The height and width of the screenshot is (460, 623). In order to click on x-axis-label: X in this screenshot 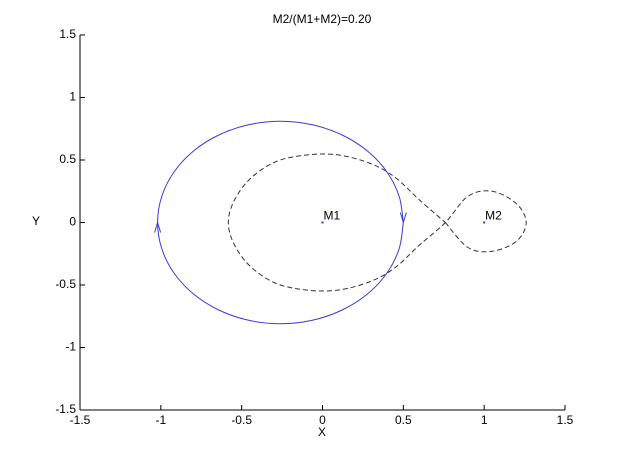, I will do `click(322, 432)`.